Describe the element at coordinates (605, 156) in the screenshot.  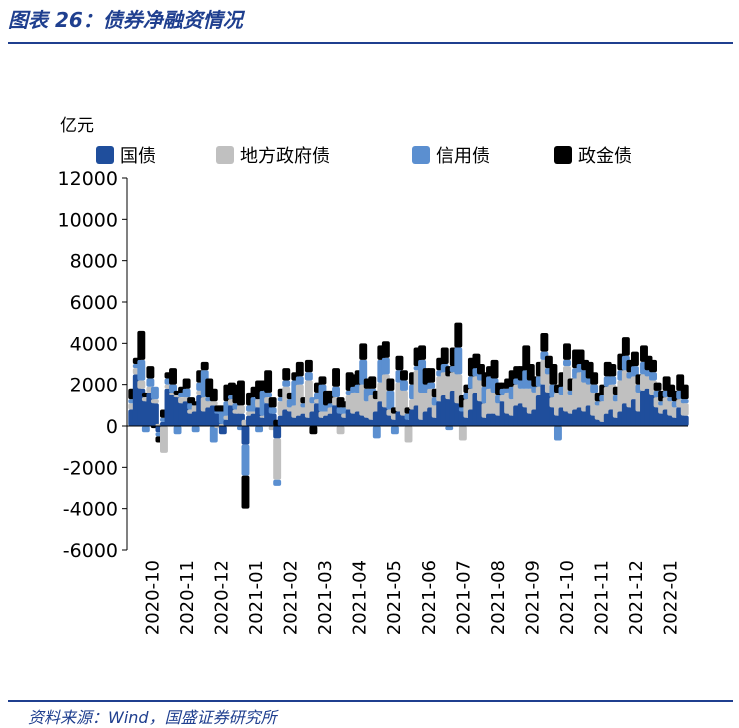
I see `legend-label: 政金债` at that location.